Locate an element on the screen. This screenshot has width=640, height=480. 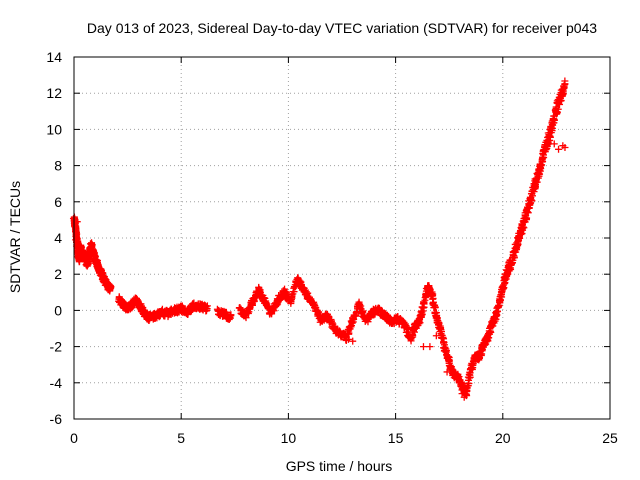
x-tick-label: 0 is located at coordinates (74, 438).